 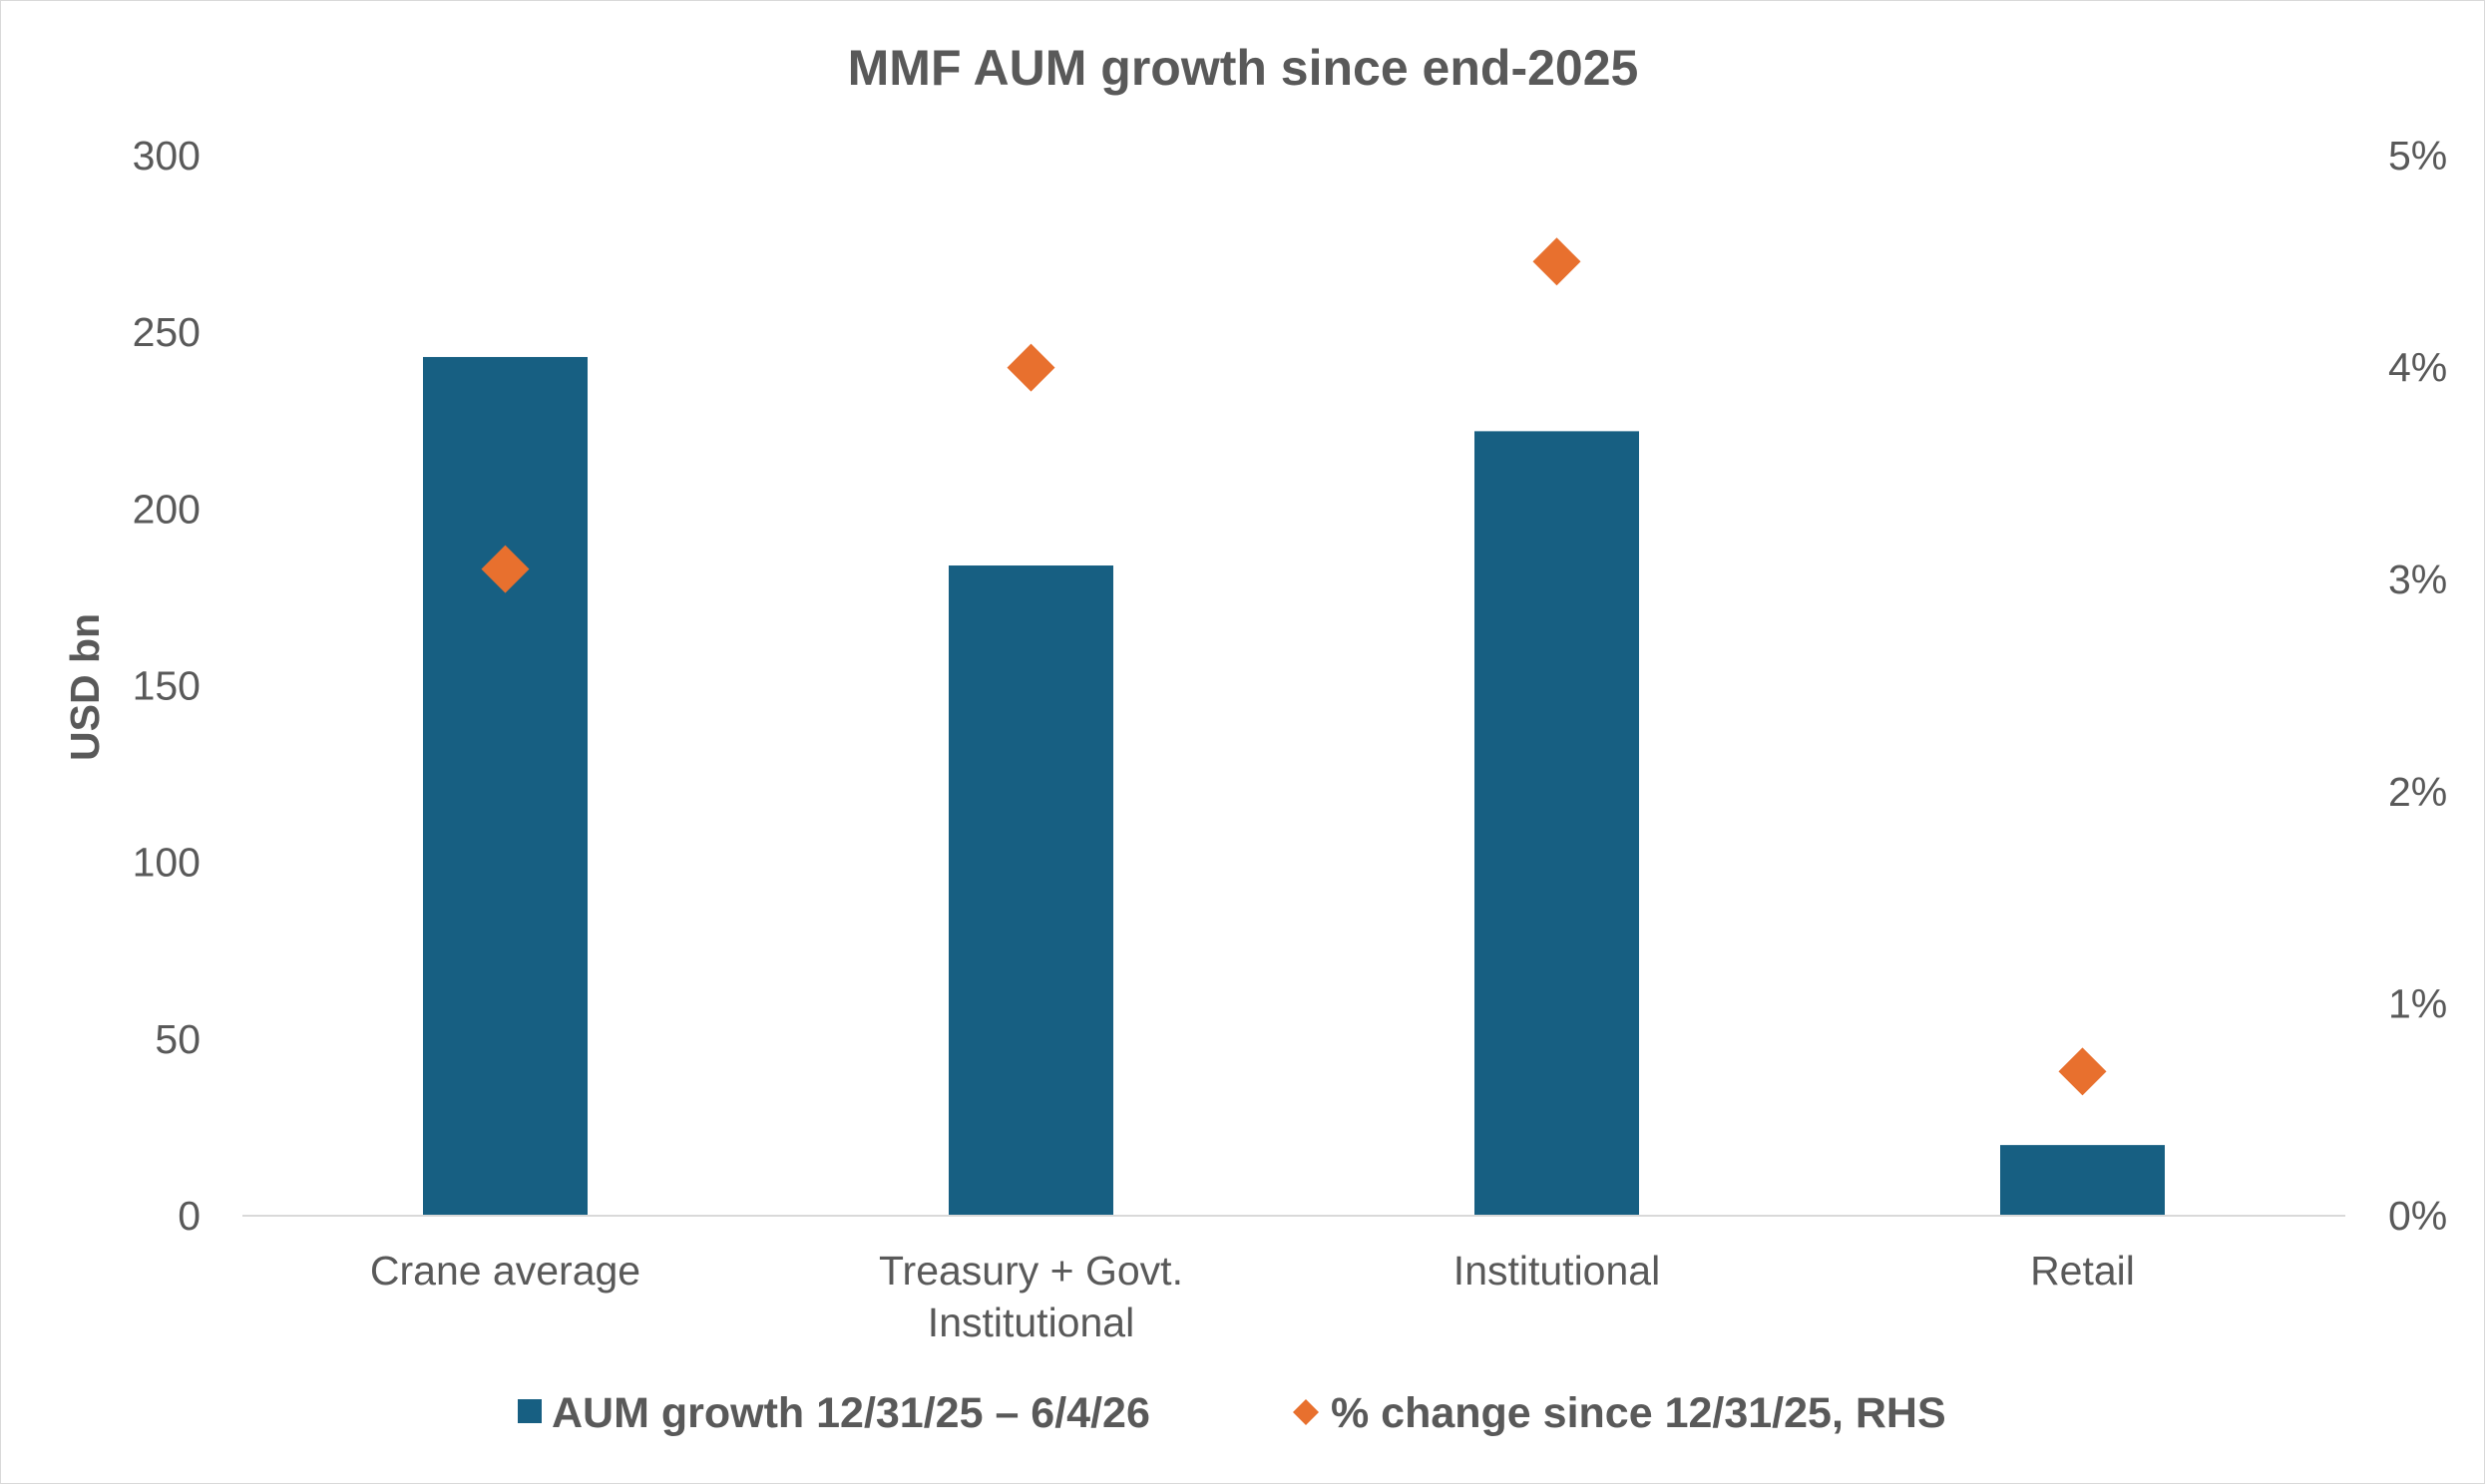 I want to click on y2-tick-label: 1%, so click(x=2417, y=1003).